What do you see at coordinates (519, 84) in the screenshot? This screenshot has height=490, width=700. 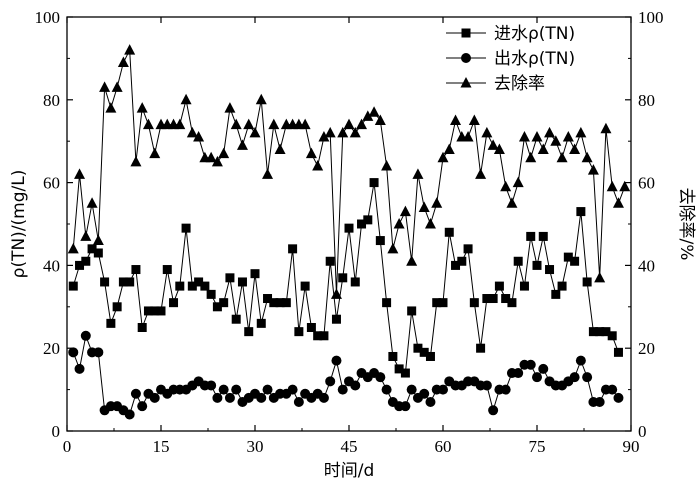 I see `legend-label: 去除率` at bounding box center [519, 84].